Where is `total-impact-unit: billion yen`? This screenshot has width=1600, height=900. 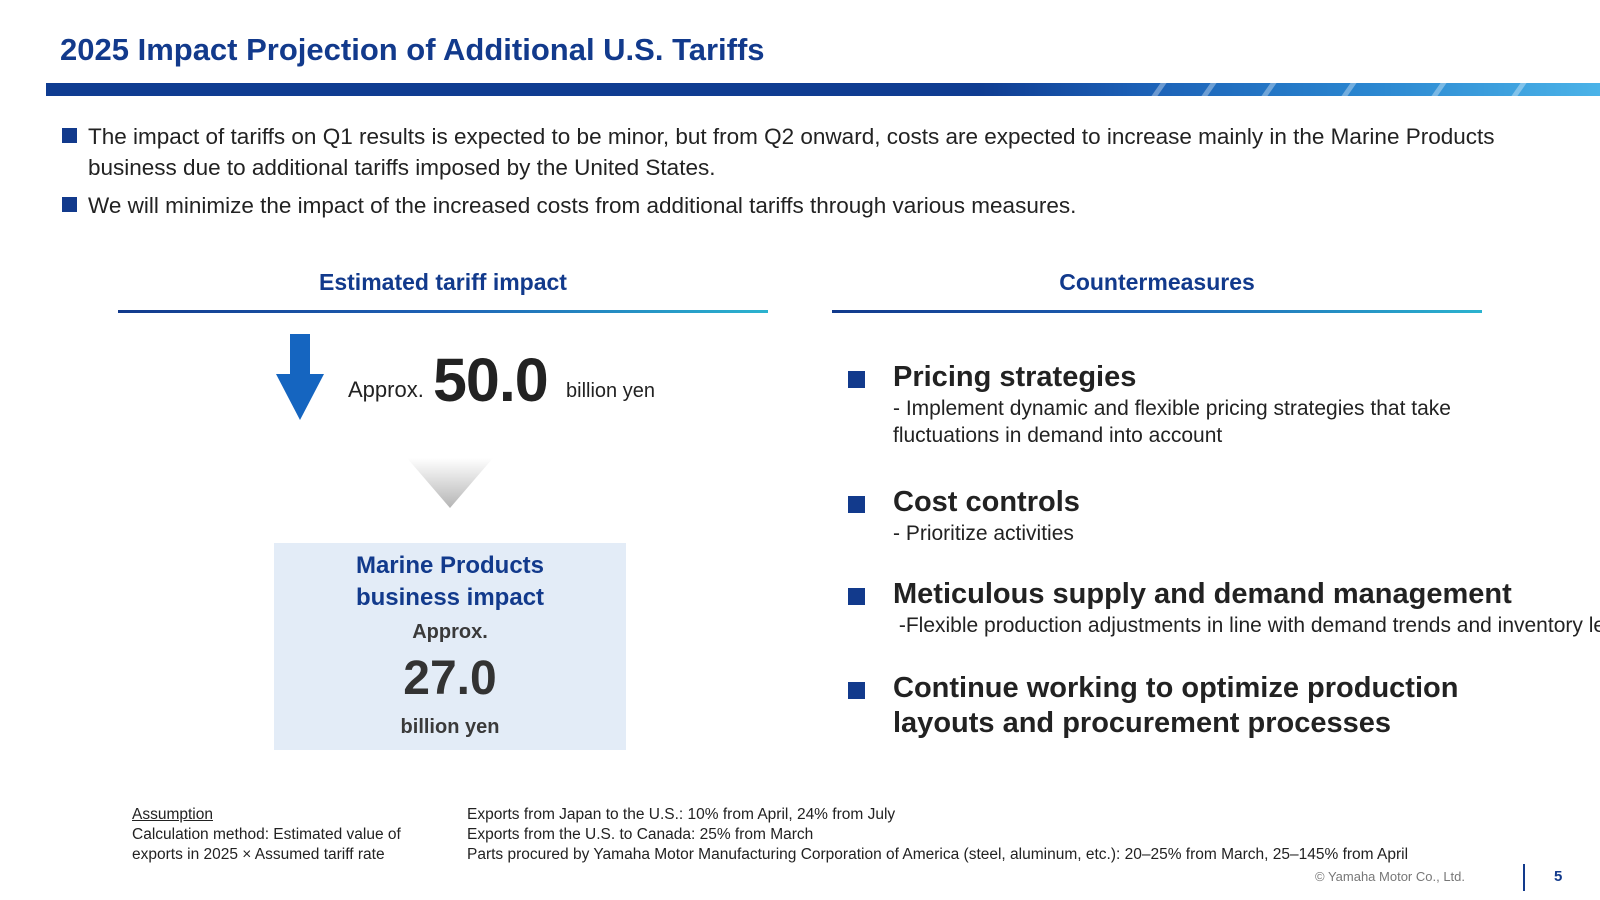 total-impact-unit: billion yen is located at coordinates (610, 391).